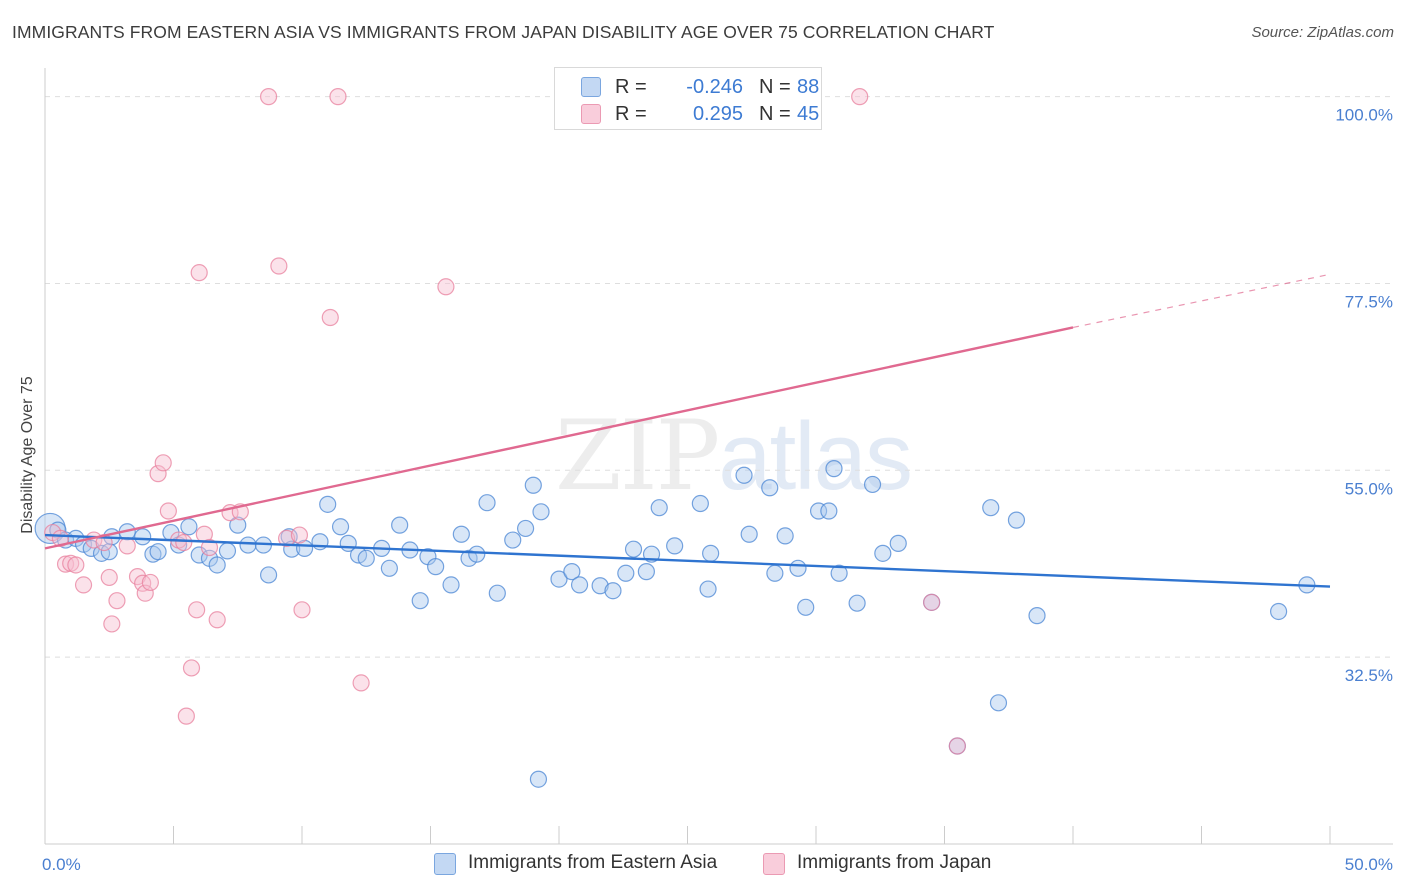 The width and height of the screenshot is (1406, 892). I want to click on legend-r-label: R =, so click(631, 114).